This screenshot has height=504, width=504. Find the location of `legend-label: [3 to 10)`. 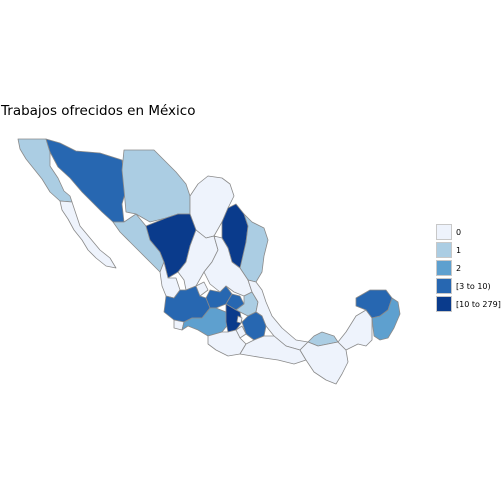

legend-label: [3 to 10) is located at coordinates (473, 286).